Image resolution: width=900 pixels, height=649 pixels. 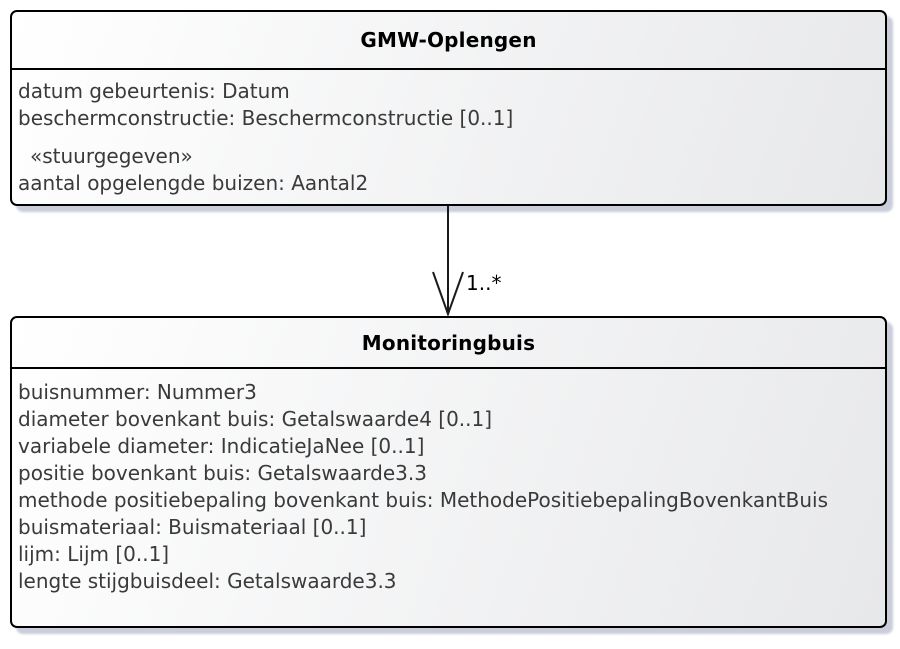 What do you see at coordinates (484, 283) in the screenshot?
I see `multiplicity-label: 1..*` at bounding box center [484, 283].